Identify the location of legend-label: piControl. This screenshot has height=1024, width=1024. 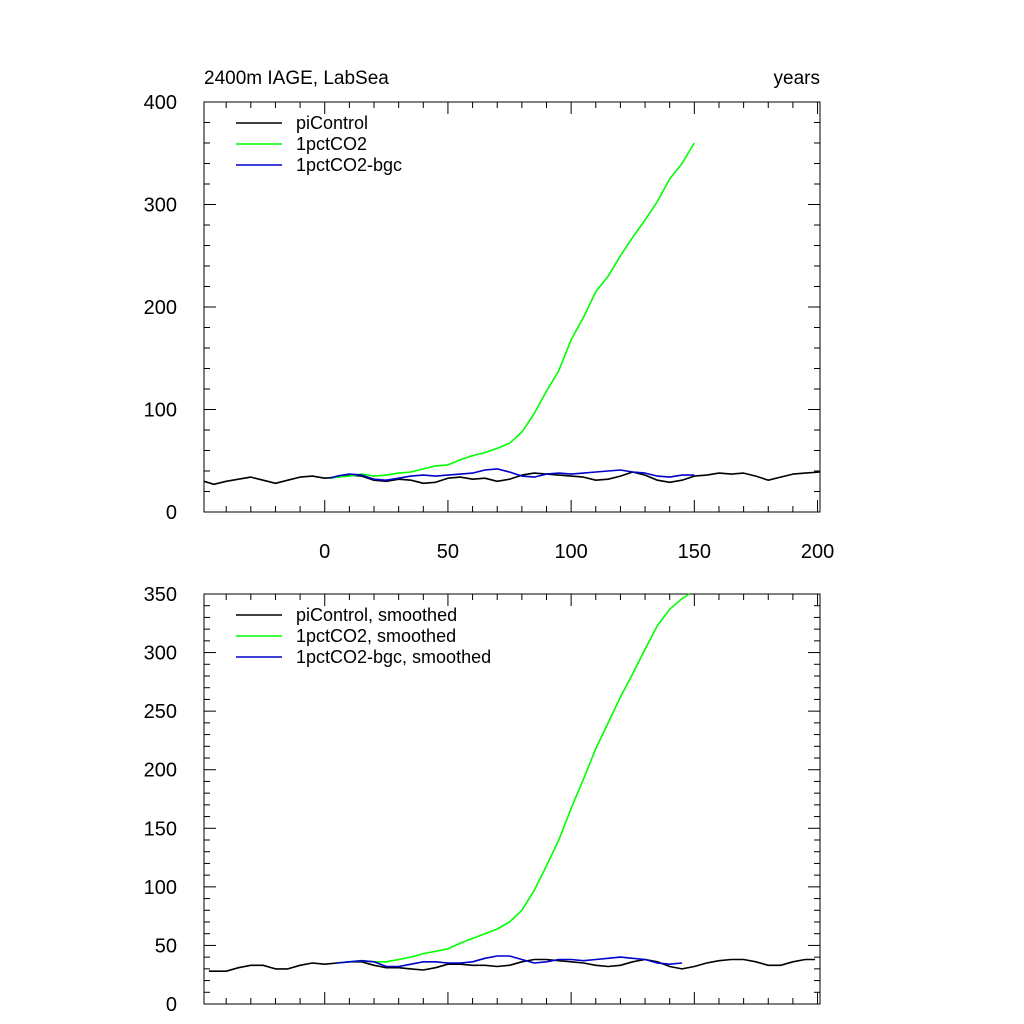
(332, 123).